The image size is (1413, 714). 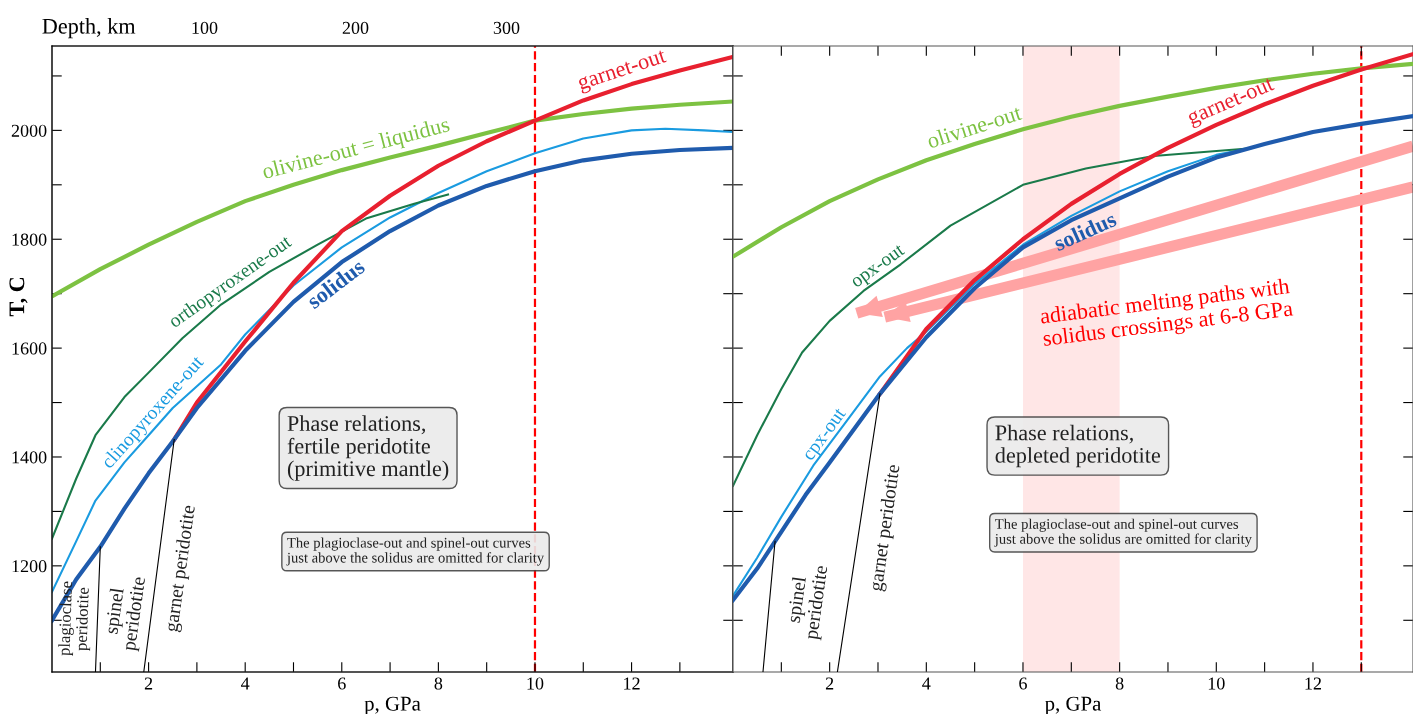 What do you see at coordinates (29, 348) in the screenshot?
I see `y-tick-label: 1600` at bounding box center [29, 348].